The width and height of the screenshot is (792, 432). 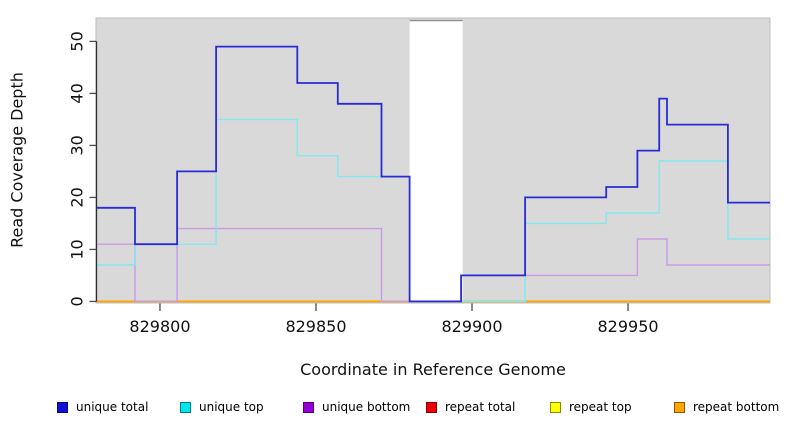 What do you see at coordinates (471, 326) in the screenshot?
I see `x-tick-label: 829900` at bounding box center [471, 326].